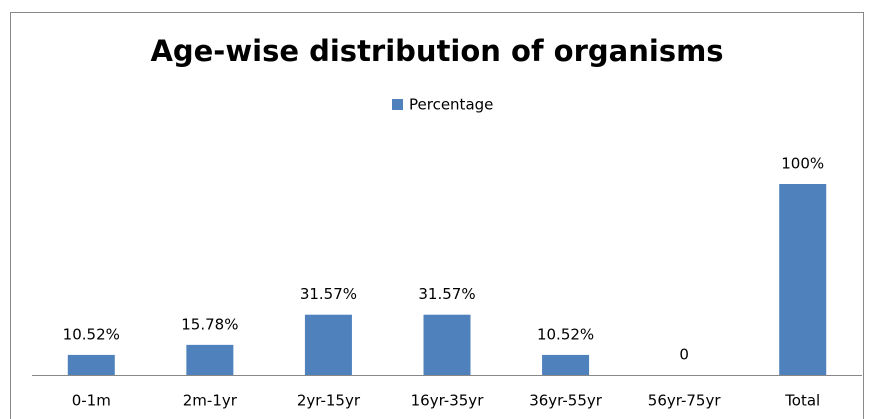 This screenshot has width=874, height=419. I want to click on x-tick-label: Total, so click(802, 401).